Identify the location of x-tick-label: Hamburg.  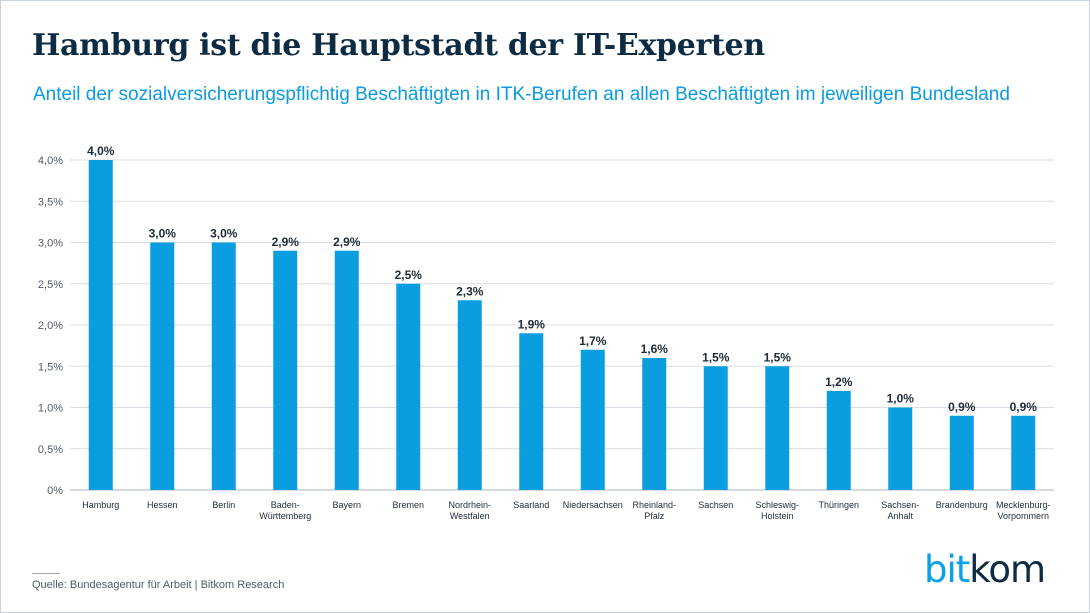
(100, 505).